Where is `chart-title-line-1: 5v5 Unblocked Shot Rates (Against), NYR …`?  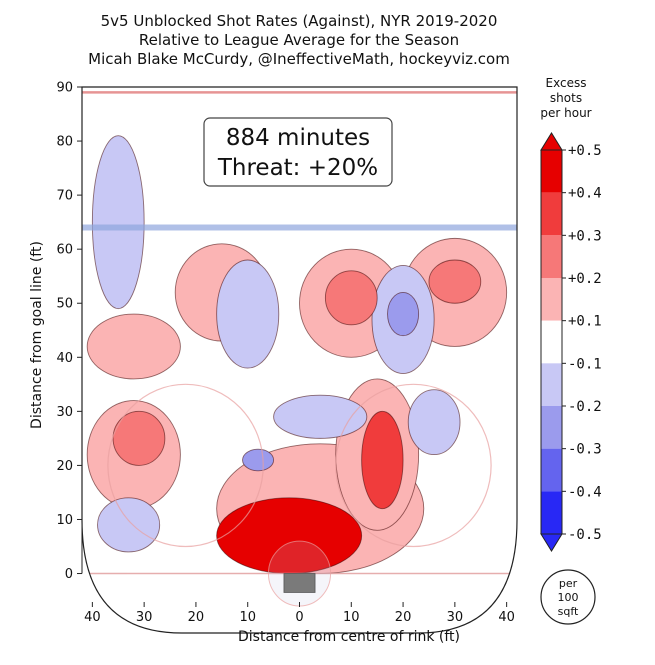
chart-title-line-1: 5v5 Unblocked Shot Rates (Against), NYR … is located at coordinates (299, 21).